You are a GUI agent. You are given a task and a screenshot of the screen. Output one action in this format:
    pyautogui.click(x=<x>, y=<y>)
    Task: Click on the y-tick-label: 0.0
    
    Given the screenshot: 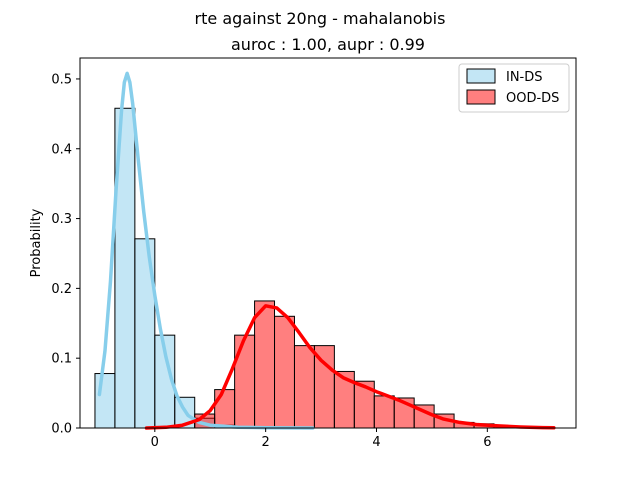 What is the action you would take?
    pyautogui.click(x=61, y=429)
    